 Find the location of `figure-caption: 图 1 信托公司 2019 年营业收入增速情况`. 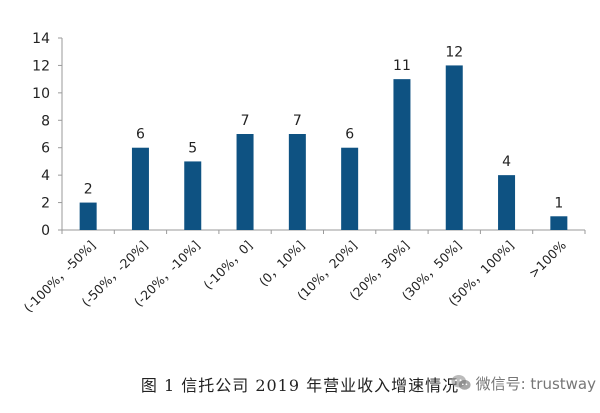

figure-caption: 图 1 信托公司 2019 年营业收入增速情况 is located at coordinates (300, 385).